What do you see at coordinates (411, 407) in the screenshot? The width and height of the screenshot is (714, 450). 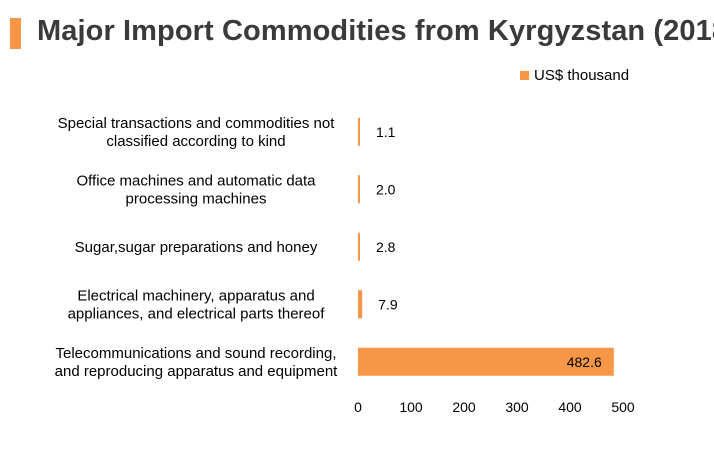 I see `x-tick-label: 100` at bounding box center [411, 407].